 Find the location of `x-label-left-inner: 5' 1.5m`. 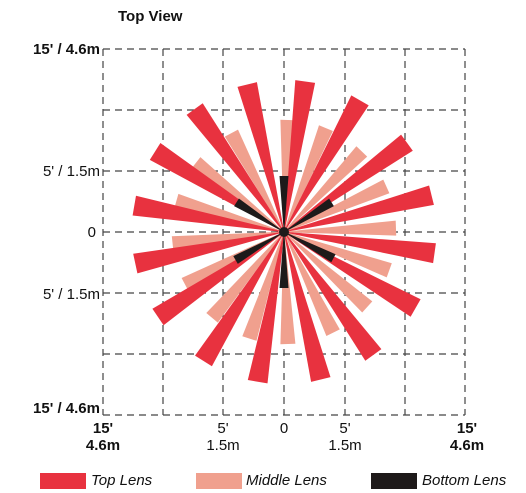

x-label-left-inner: 5' 1.5m is located at coordinates (223, 437).